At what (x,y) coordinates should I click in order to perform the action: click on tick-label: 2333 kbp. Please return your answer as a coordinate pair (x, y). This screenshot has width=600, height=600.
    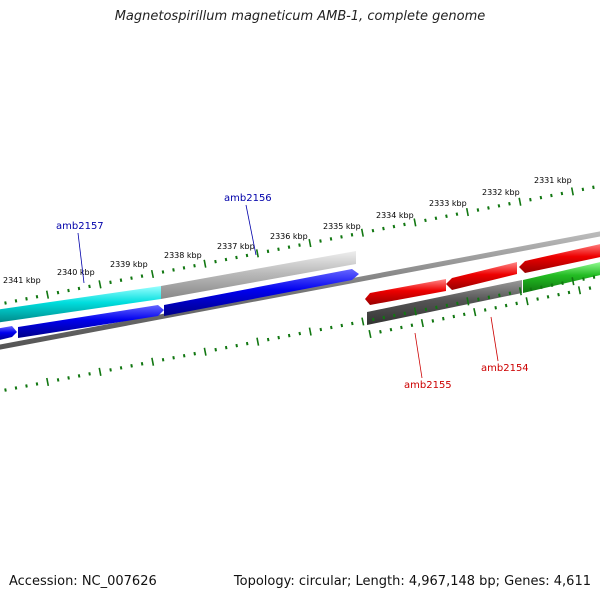
    Looking at the image, I should click on (448, 203).